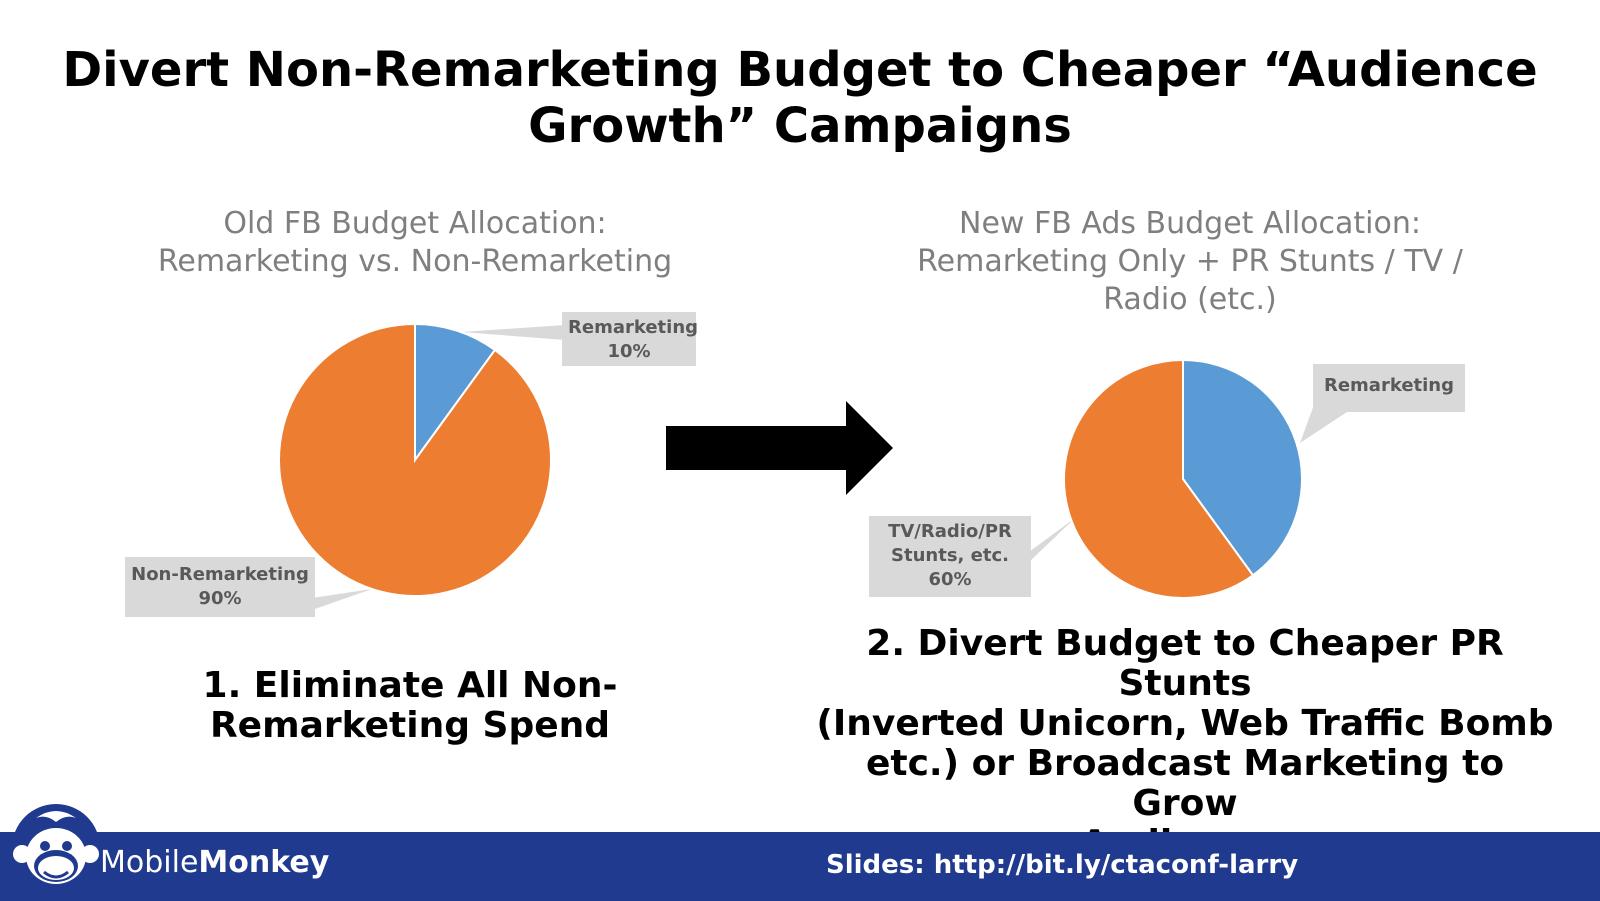 Image resolution: width=1600 pixels, height=901 pixels. Describe the element at coordinates (415, 261) in the screenshot. I see `old-chart-title-line-2: Remarketing vs. Non-Remarketing` at that location.